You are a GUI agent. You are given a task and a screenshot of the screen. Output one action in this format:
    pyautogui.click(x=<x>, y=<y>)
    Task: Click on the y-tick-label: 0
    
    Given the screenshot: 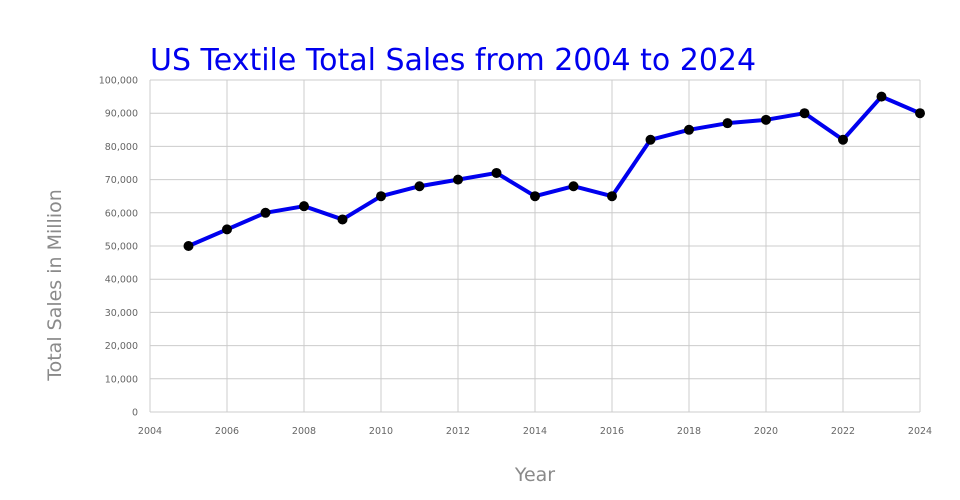 What is the action you would take?
    pyautogui.click(x=135, y=413)
    